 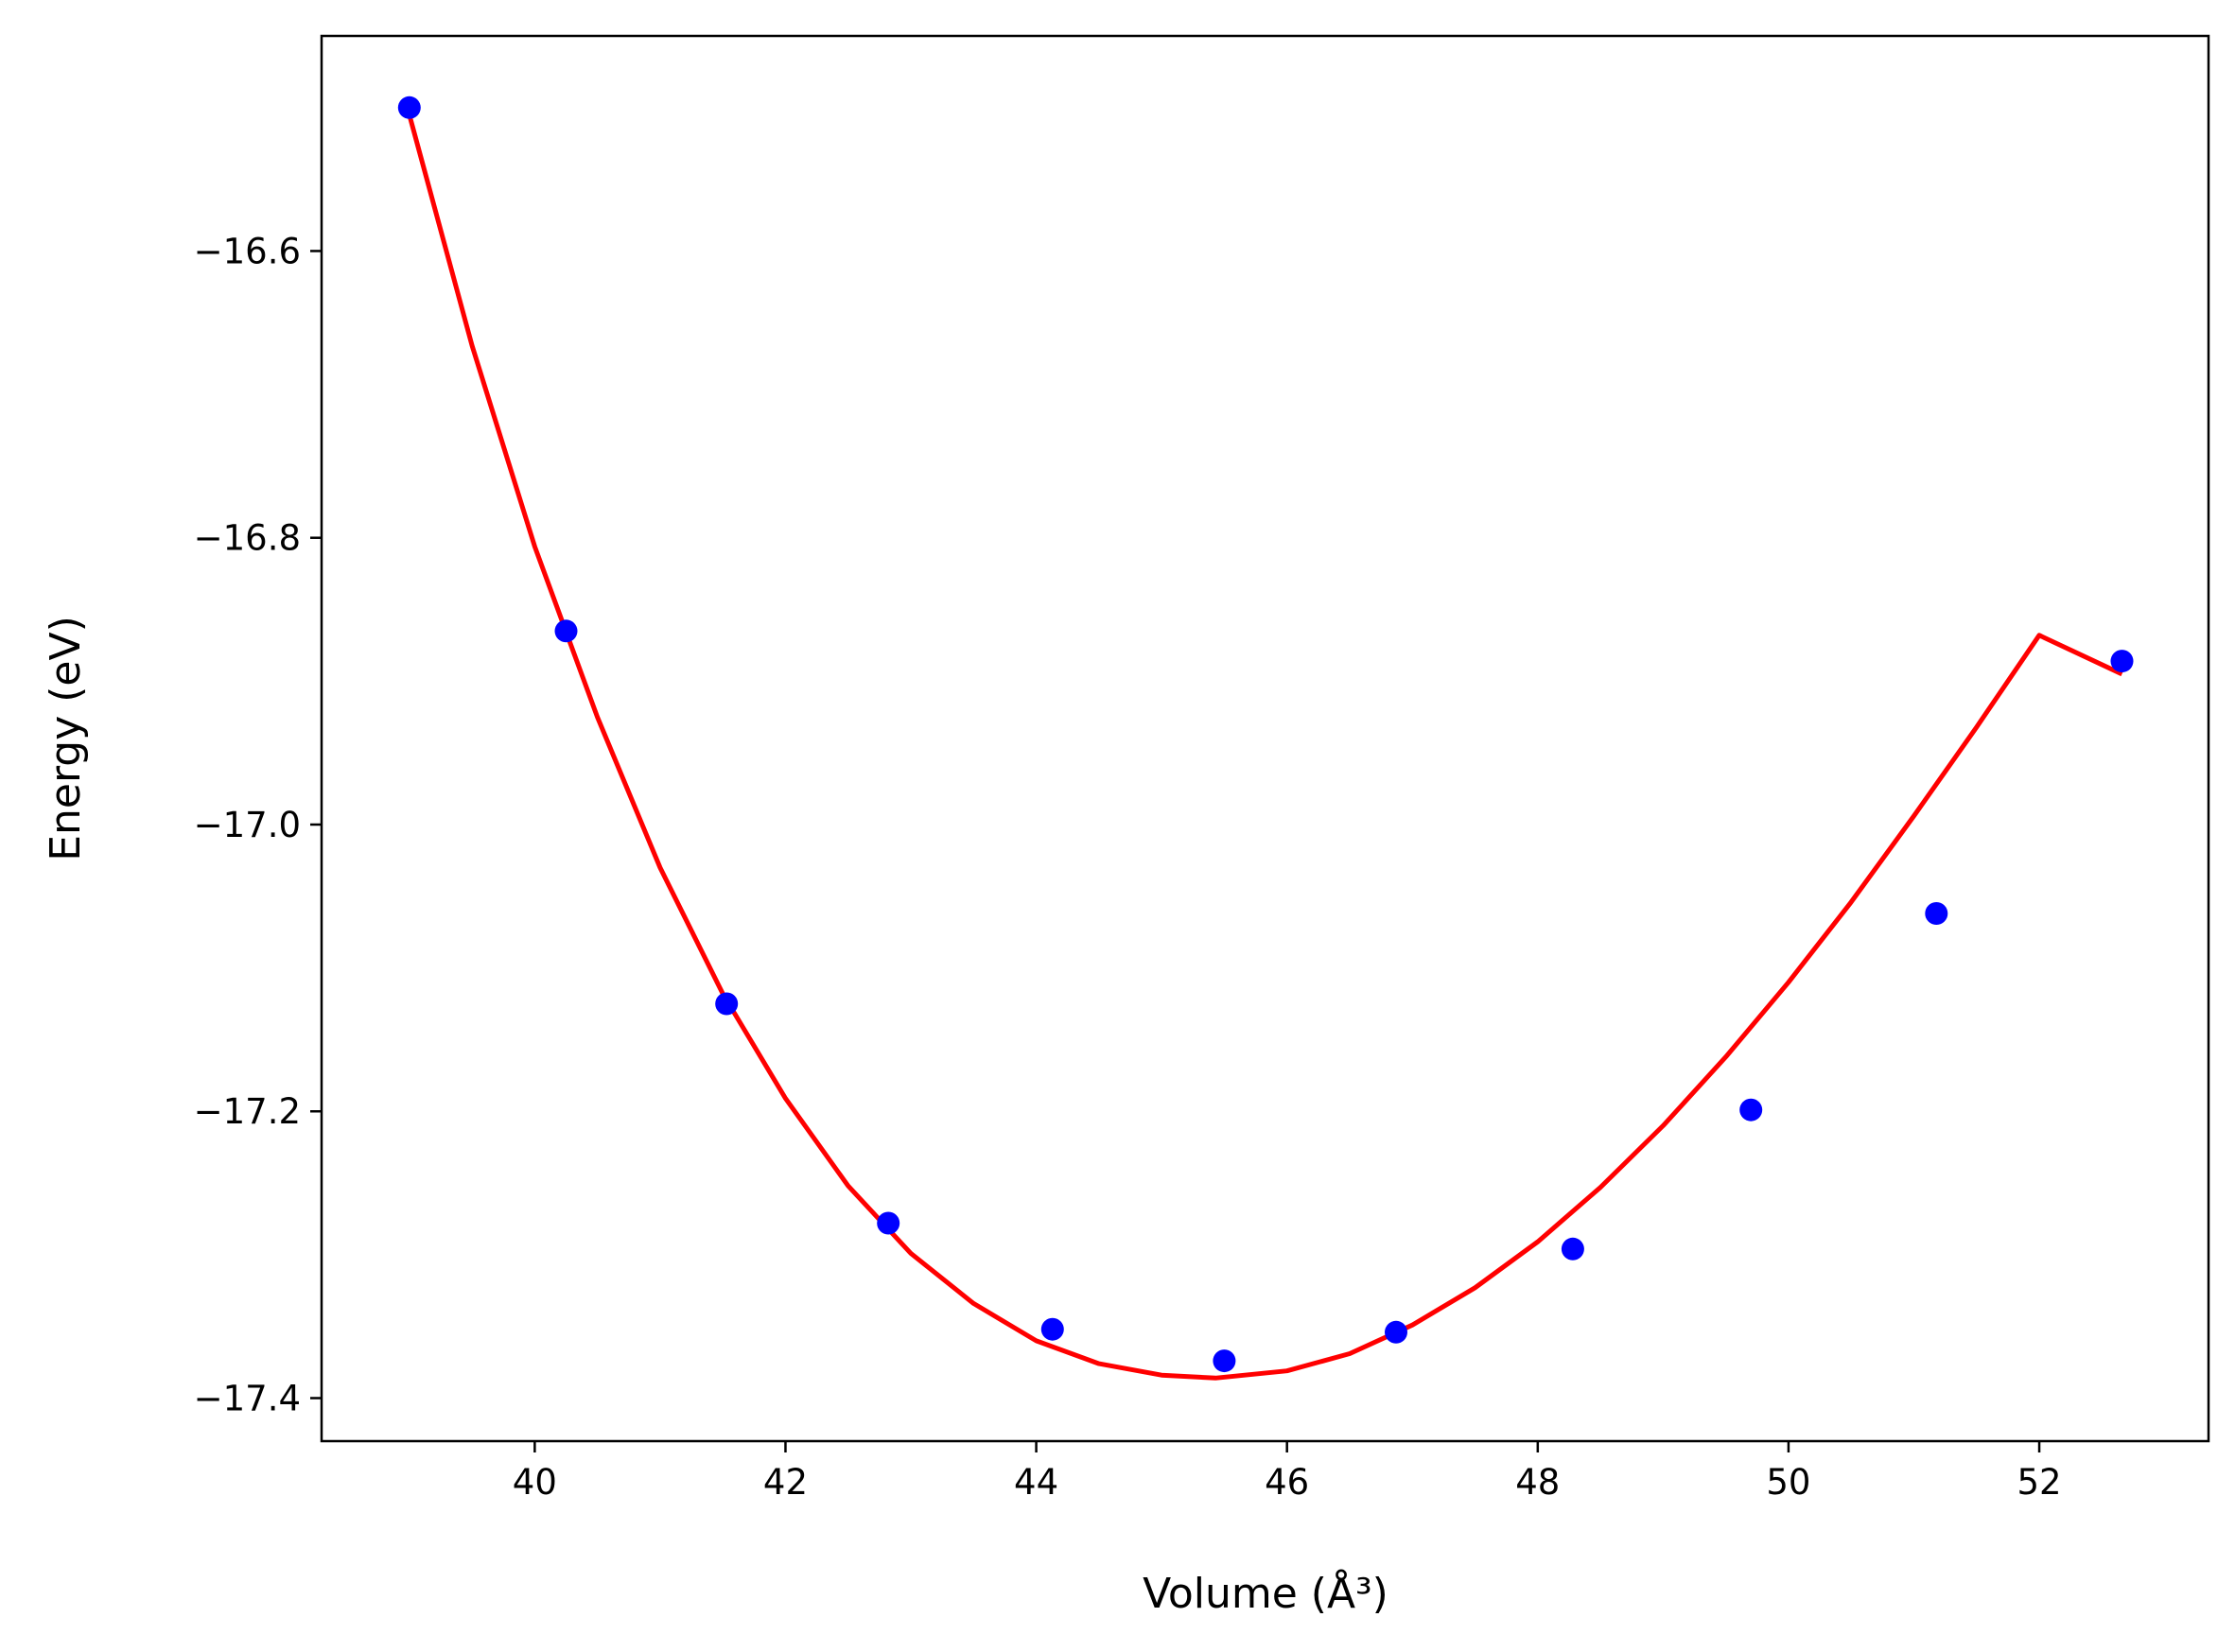 I want to click on x-tick-label: 42, so click(x=785, y=1483).